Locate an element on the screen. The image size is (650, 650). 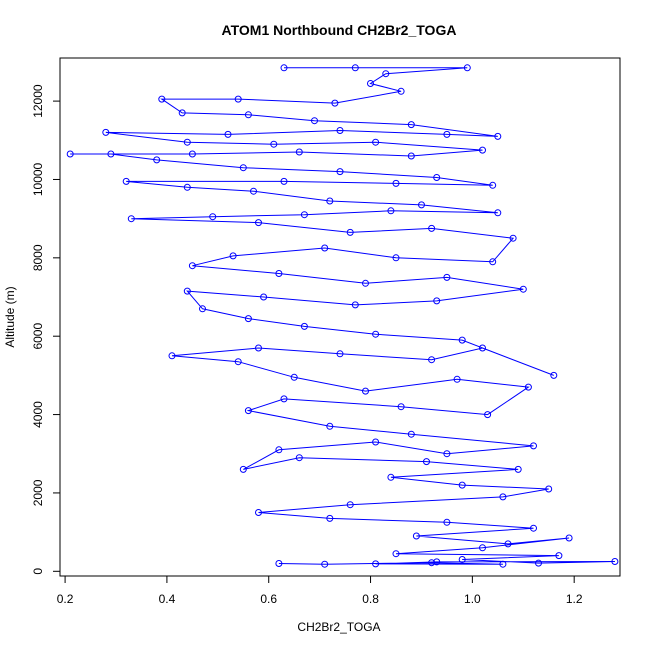
y-tick-label: 10000 is located at coordinates (38, 179).